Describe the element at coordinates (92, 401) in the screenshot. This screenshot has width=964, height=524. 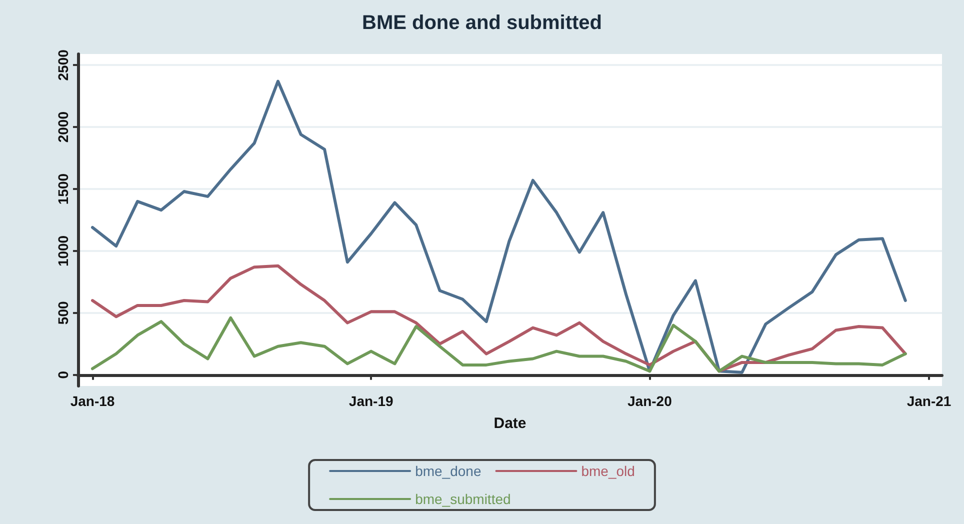
I see `x-tick-label: Jan-18` at that location.